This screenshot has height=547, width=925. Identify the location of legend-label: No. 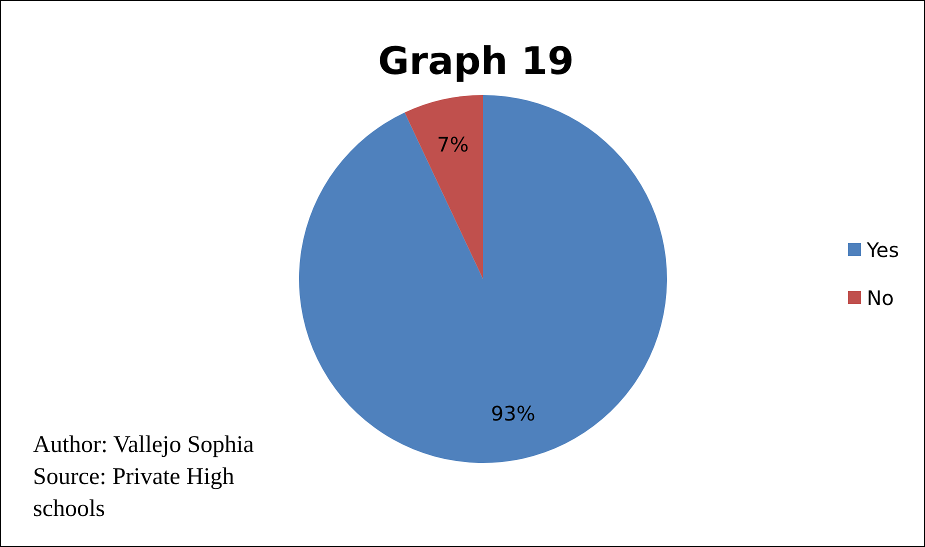
(880, 298).